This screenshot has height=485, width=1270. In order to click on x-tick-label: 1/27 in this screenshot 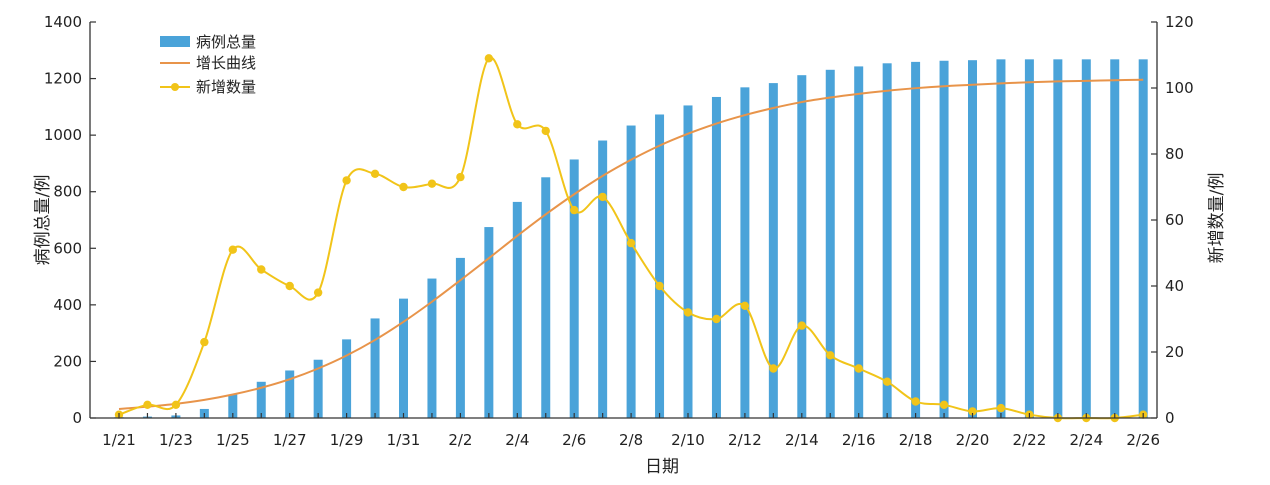, I will do `click(290, 440)`.